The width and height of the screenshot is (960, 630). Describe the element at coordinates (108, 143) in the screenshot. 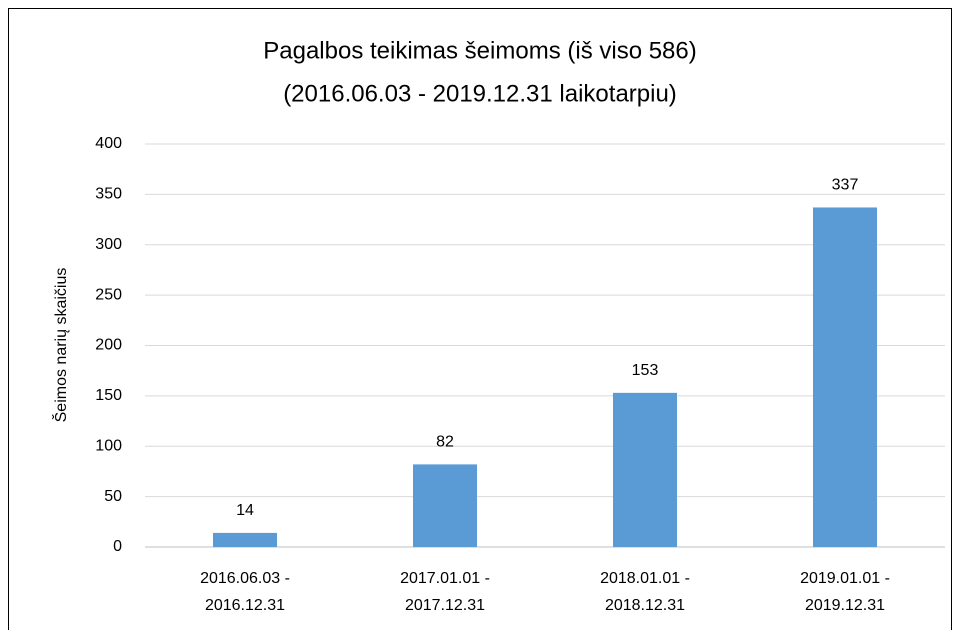

I see `y-tick-label: 400` at that location.